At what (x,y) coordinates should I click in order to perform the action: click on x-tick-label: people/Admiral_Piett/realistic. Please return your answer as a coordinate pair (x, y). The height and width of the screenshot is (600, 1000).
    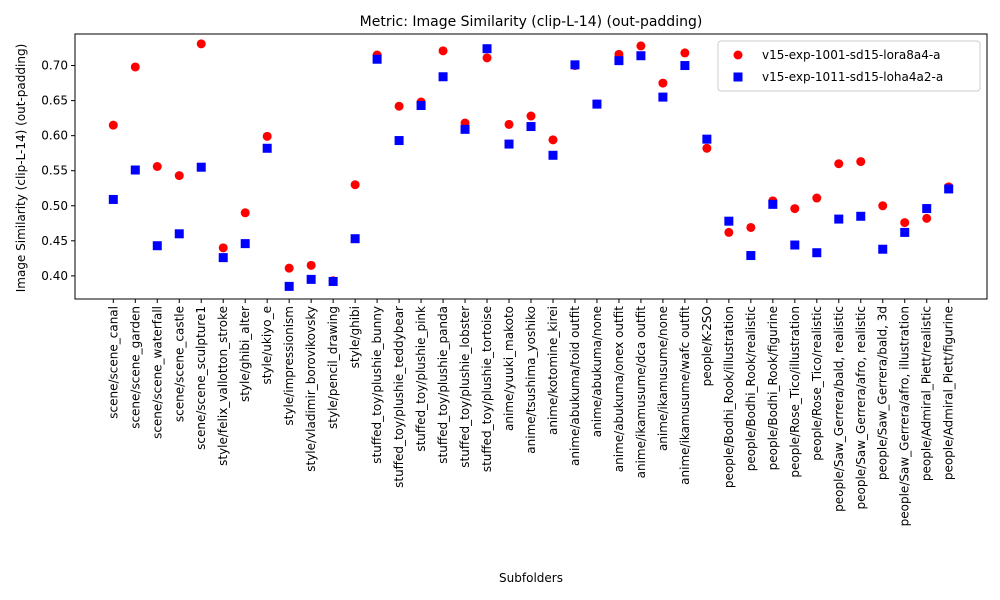
    Looking at the image, I should click on (927, 393).